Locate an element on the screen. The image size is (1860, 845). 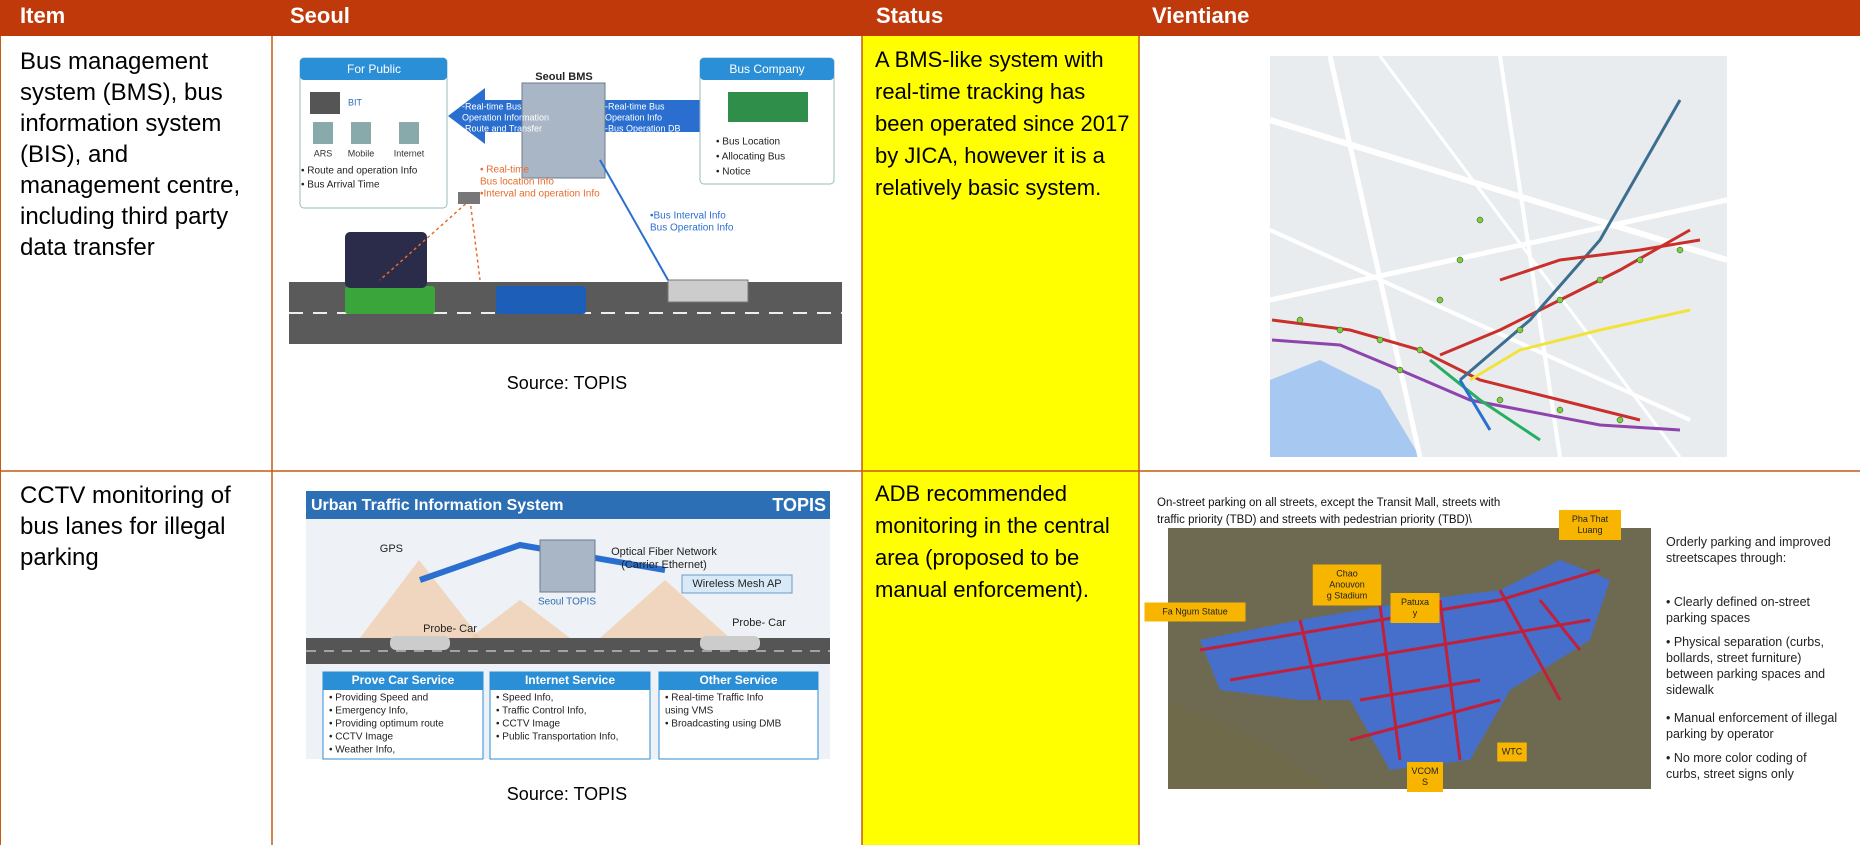
label: • Weather Info, is located at coordinates (362, 750).